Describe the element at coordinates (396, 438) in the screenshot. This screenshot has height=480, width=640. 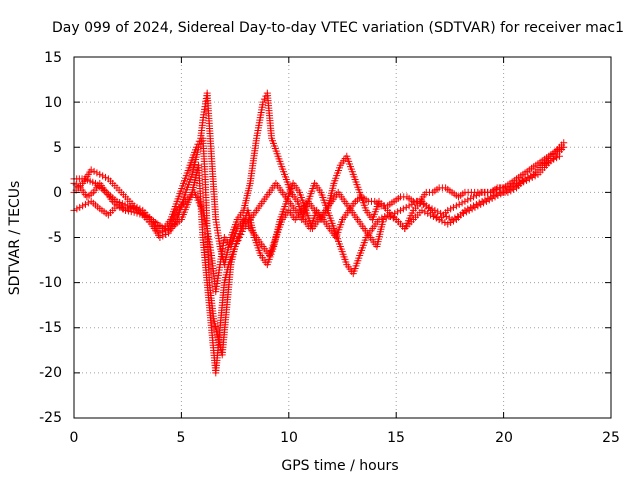
I see `x-tick-label: 15` at that location.